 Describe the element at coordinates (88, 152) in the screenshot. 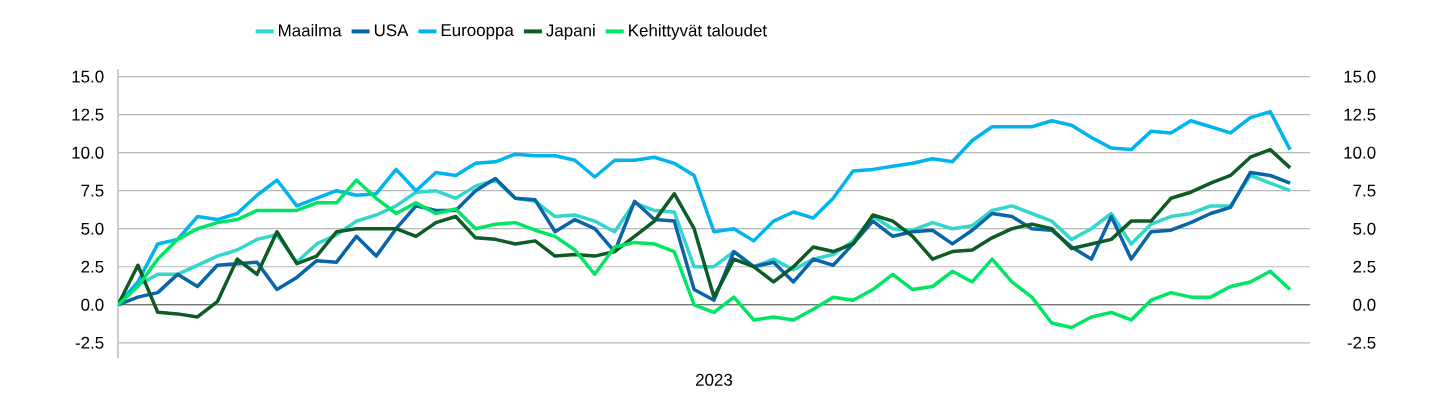

I see `y-tick-label: 10.0` at that location.